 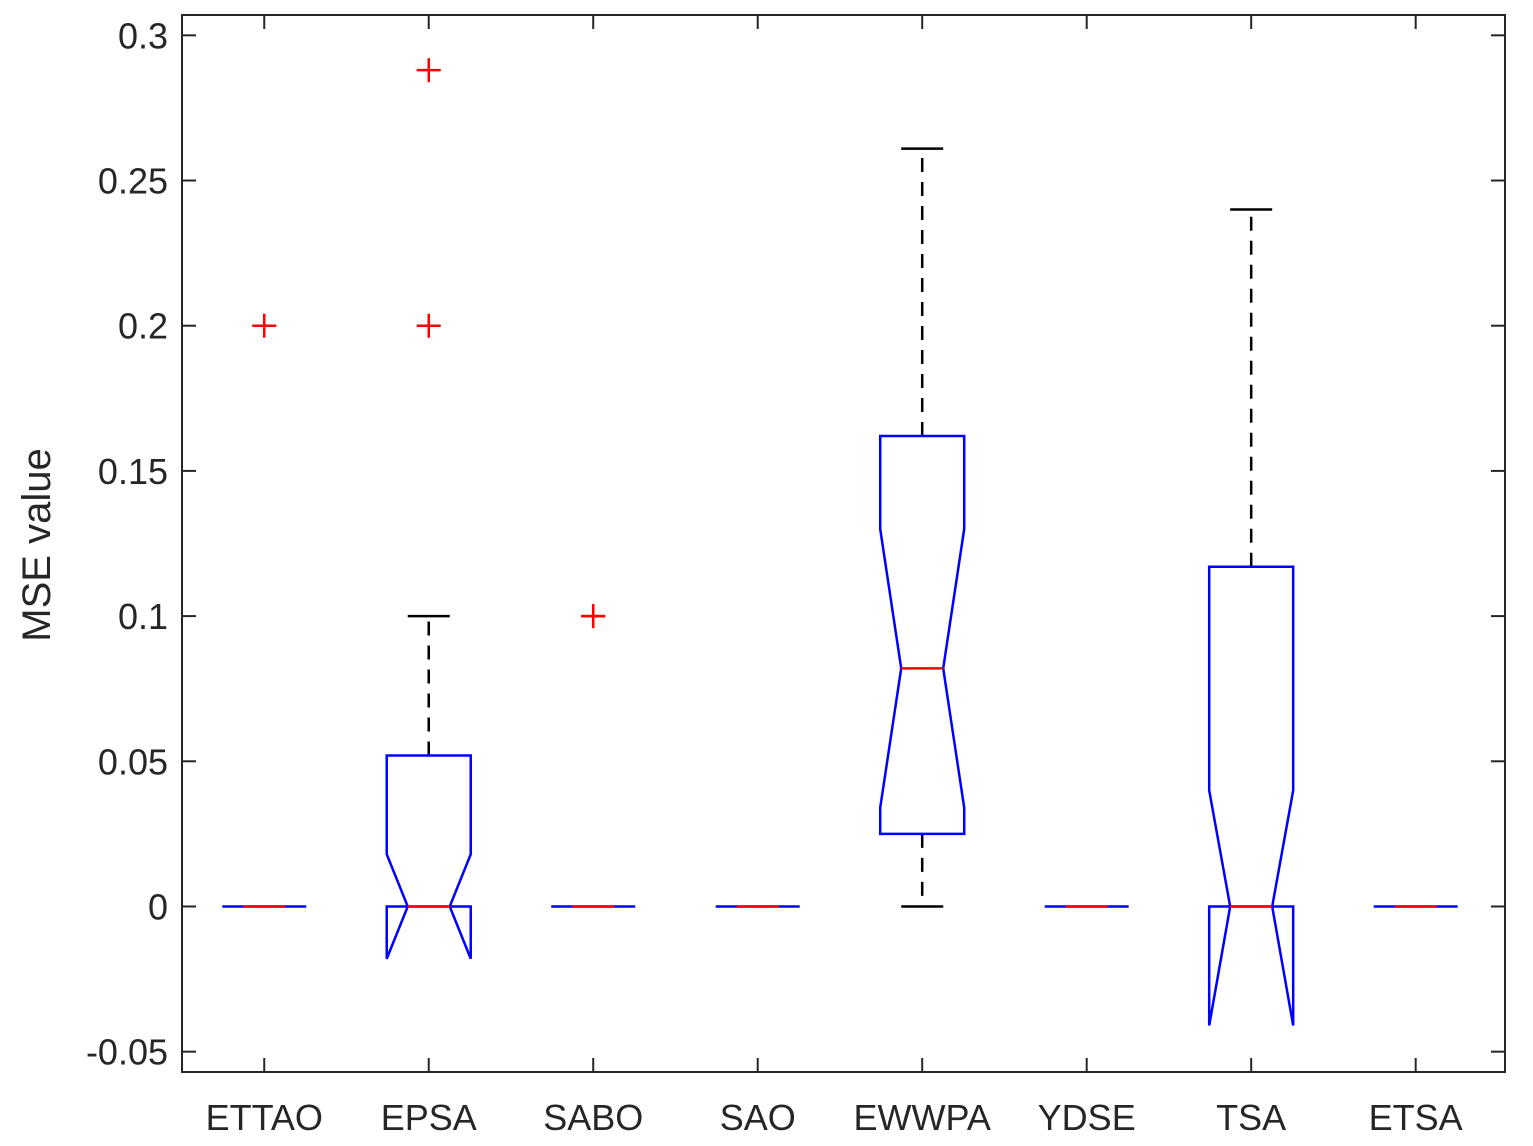 I want to click on x-tick-label: EWWPA, so click(x=922, y=1117).